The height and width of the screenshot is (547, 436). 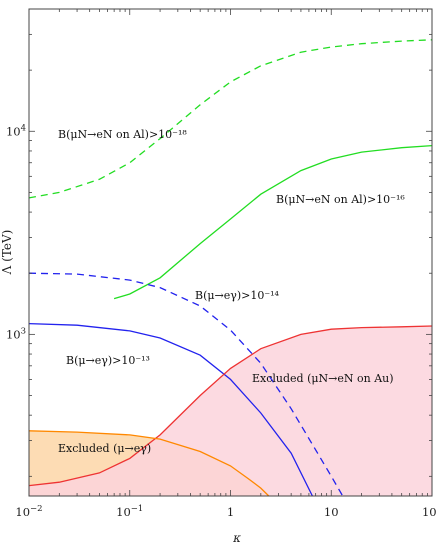 I want to click on x-axis-title: κ, so click(x=236, y=538).